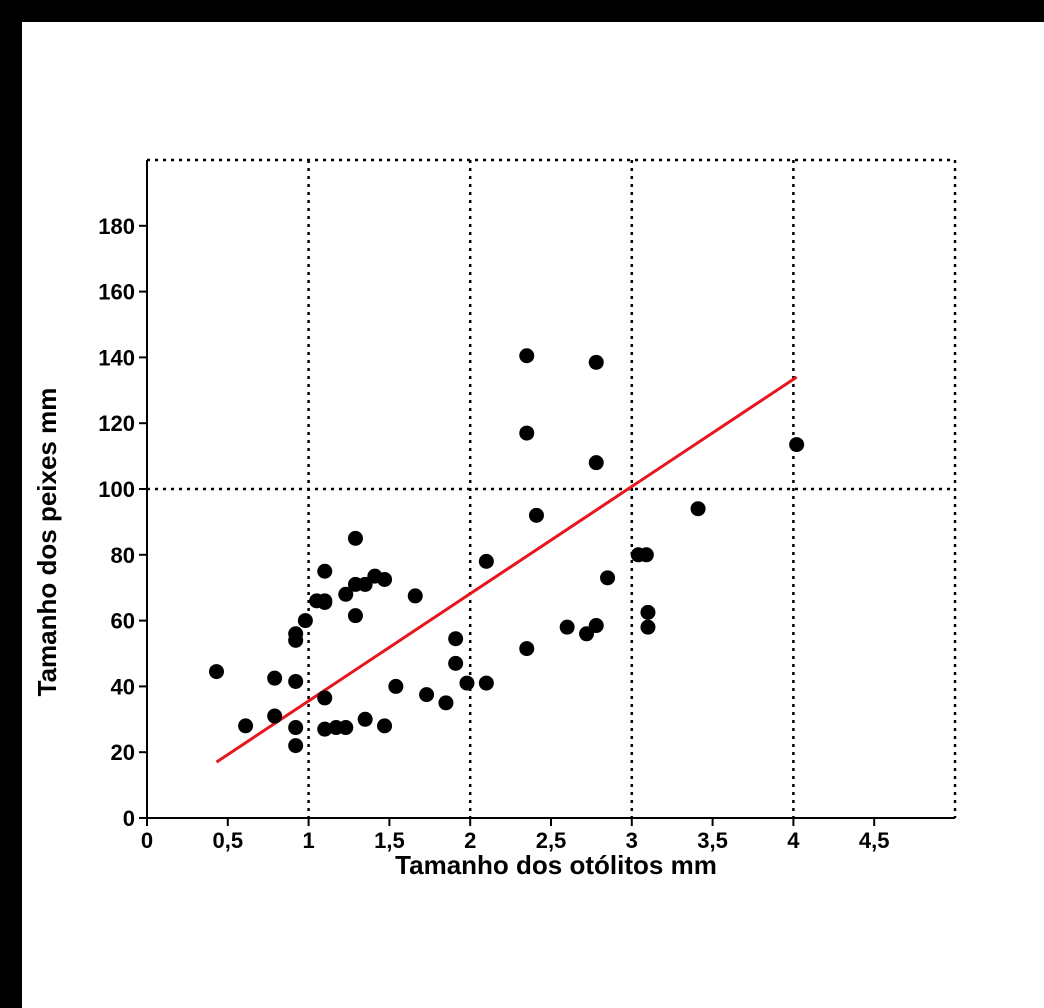 The width and height of the screenshot is (1044, 1008). What do you see at coordinates (123, 752) in the screenshot?
I see `y-tick-label-1: 20` at bounding box center [123, 752].